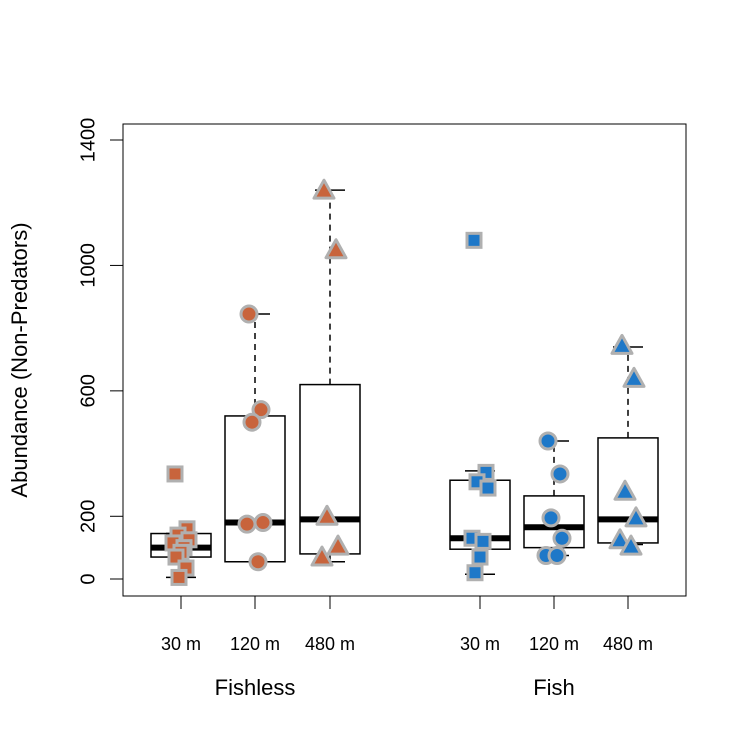 The image size is (750, 750). I want to click on y-tick-label-0: 0, so click(88, 578).